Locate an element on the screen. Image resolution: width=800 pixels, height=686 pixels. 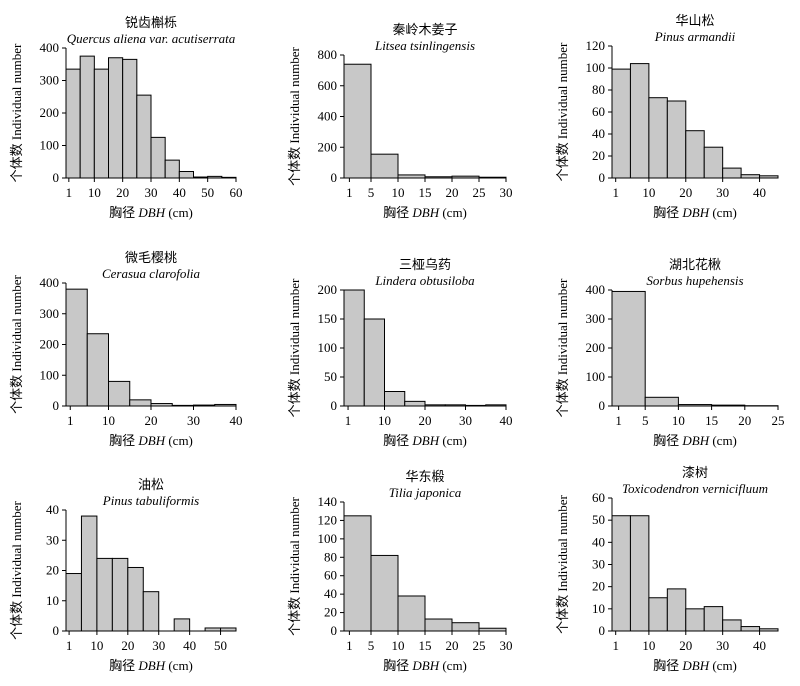
x-tick-label: 15 is located at coordinates (711, 420).